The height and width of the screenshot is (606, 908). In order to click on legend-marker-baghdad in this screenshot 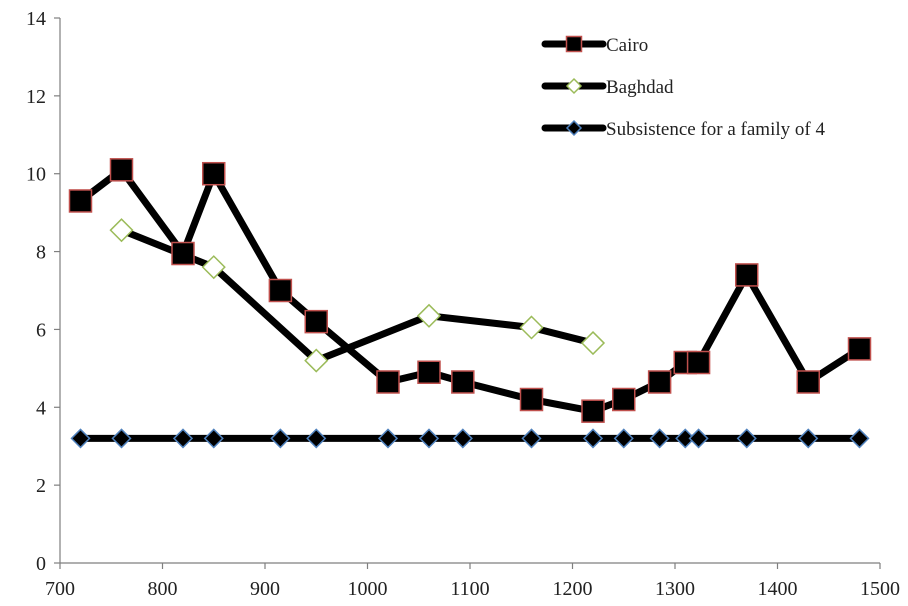, I will do `click(574, 86)`.